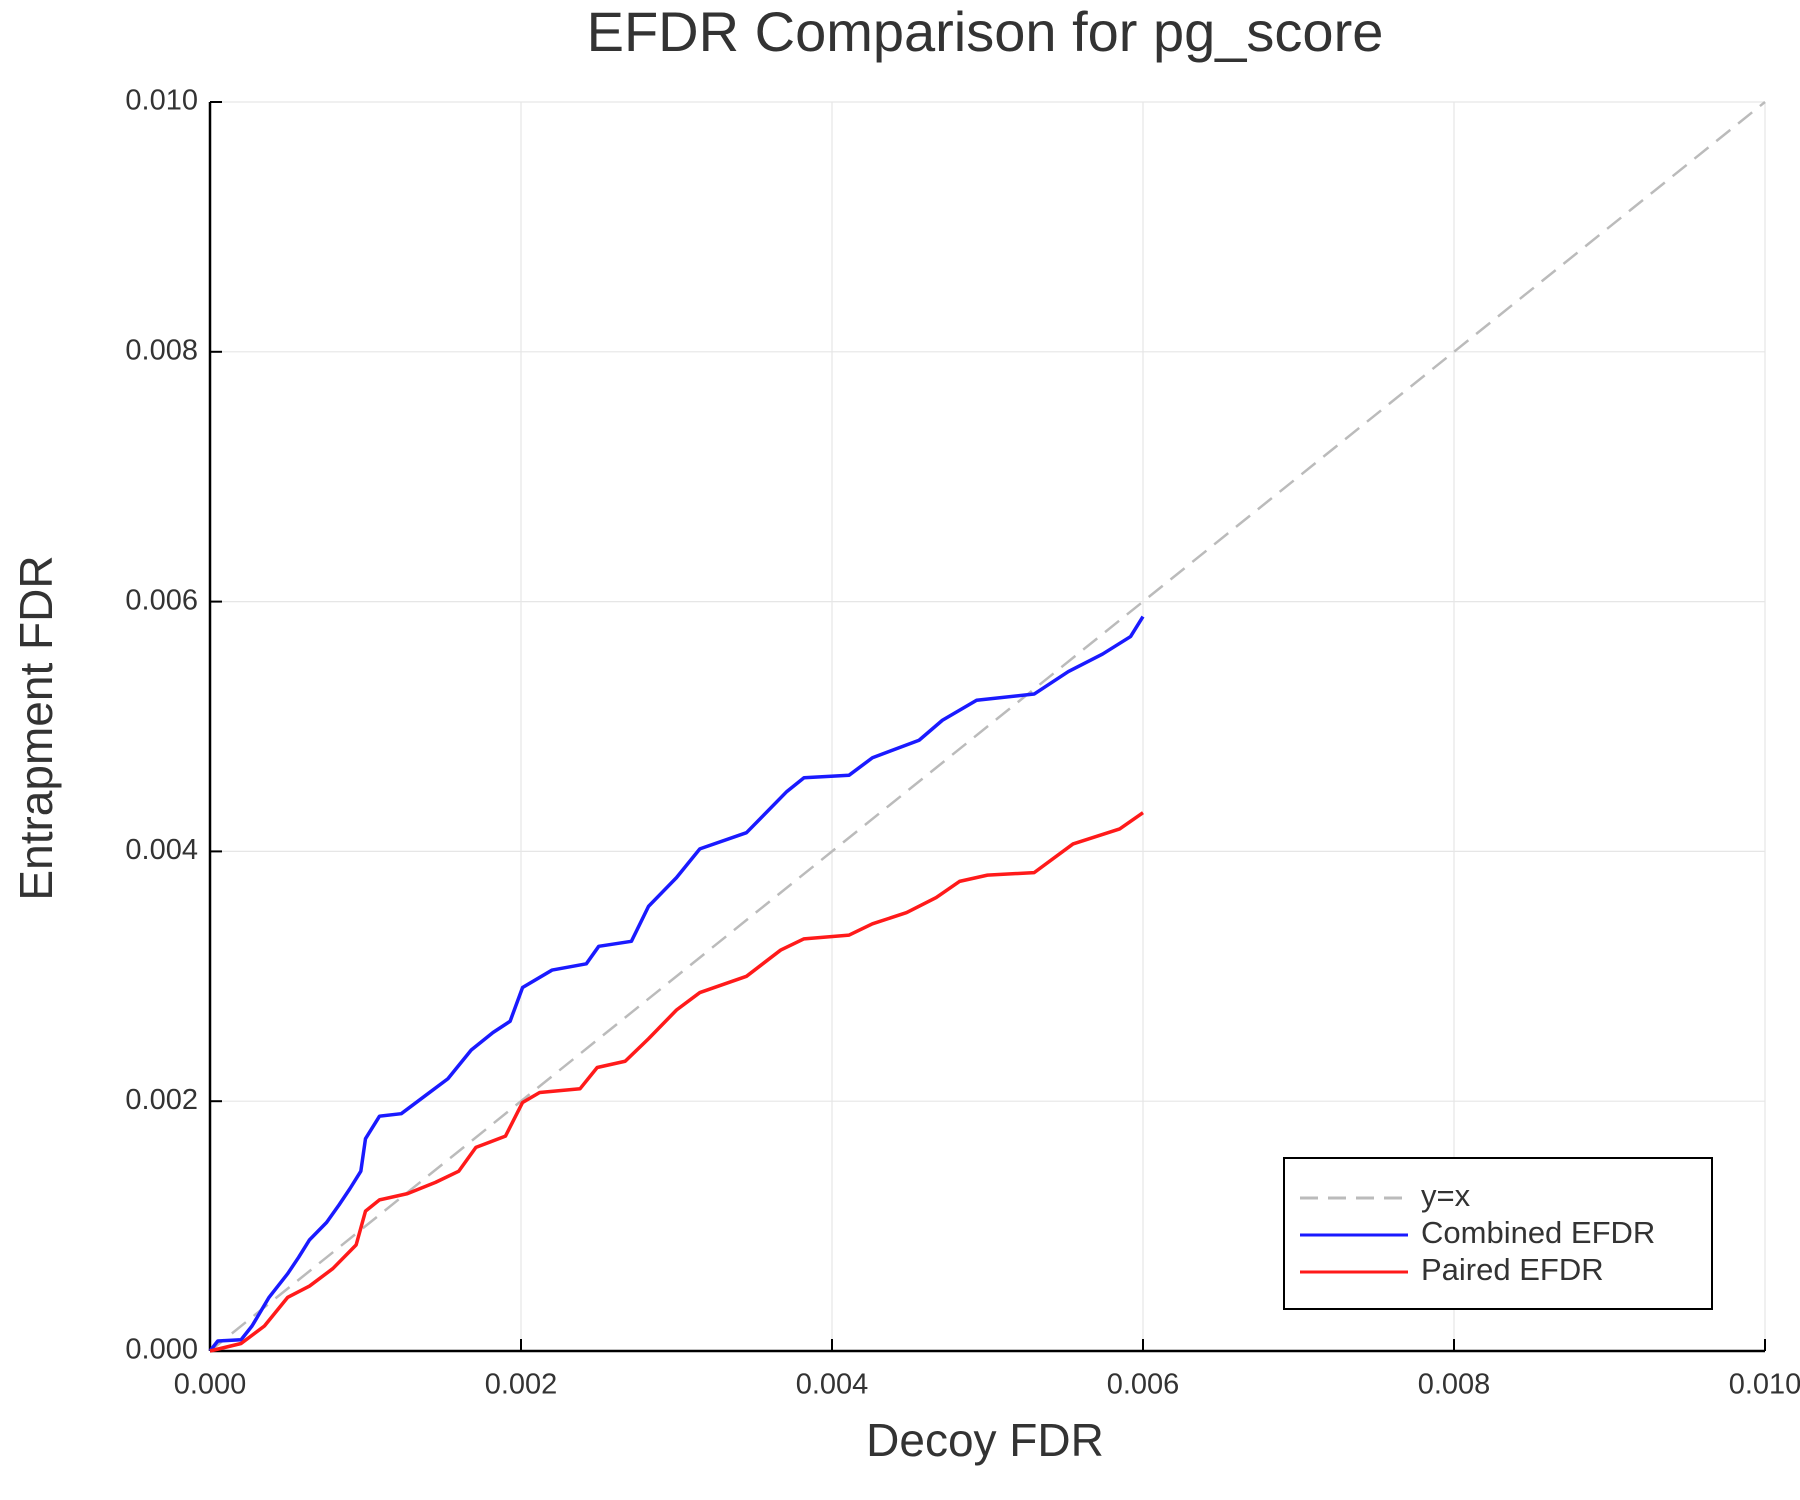 Image resolution: width=1800 pixels, height=1500 pixels. Describe the element at coordinates (210, 1385) in the screenshot. I see `x-tick-label: 0.000` at that location.